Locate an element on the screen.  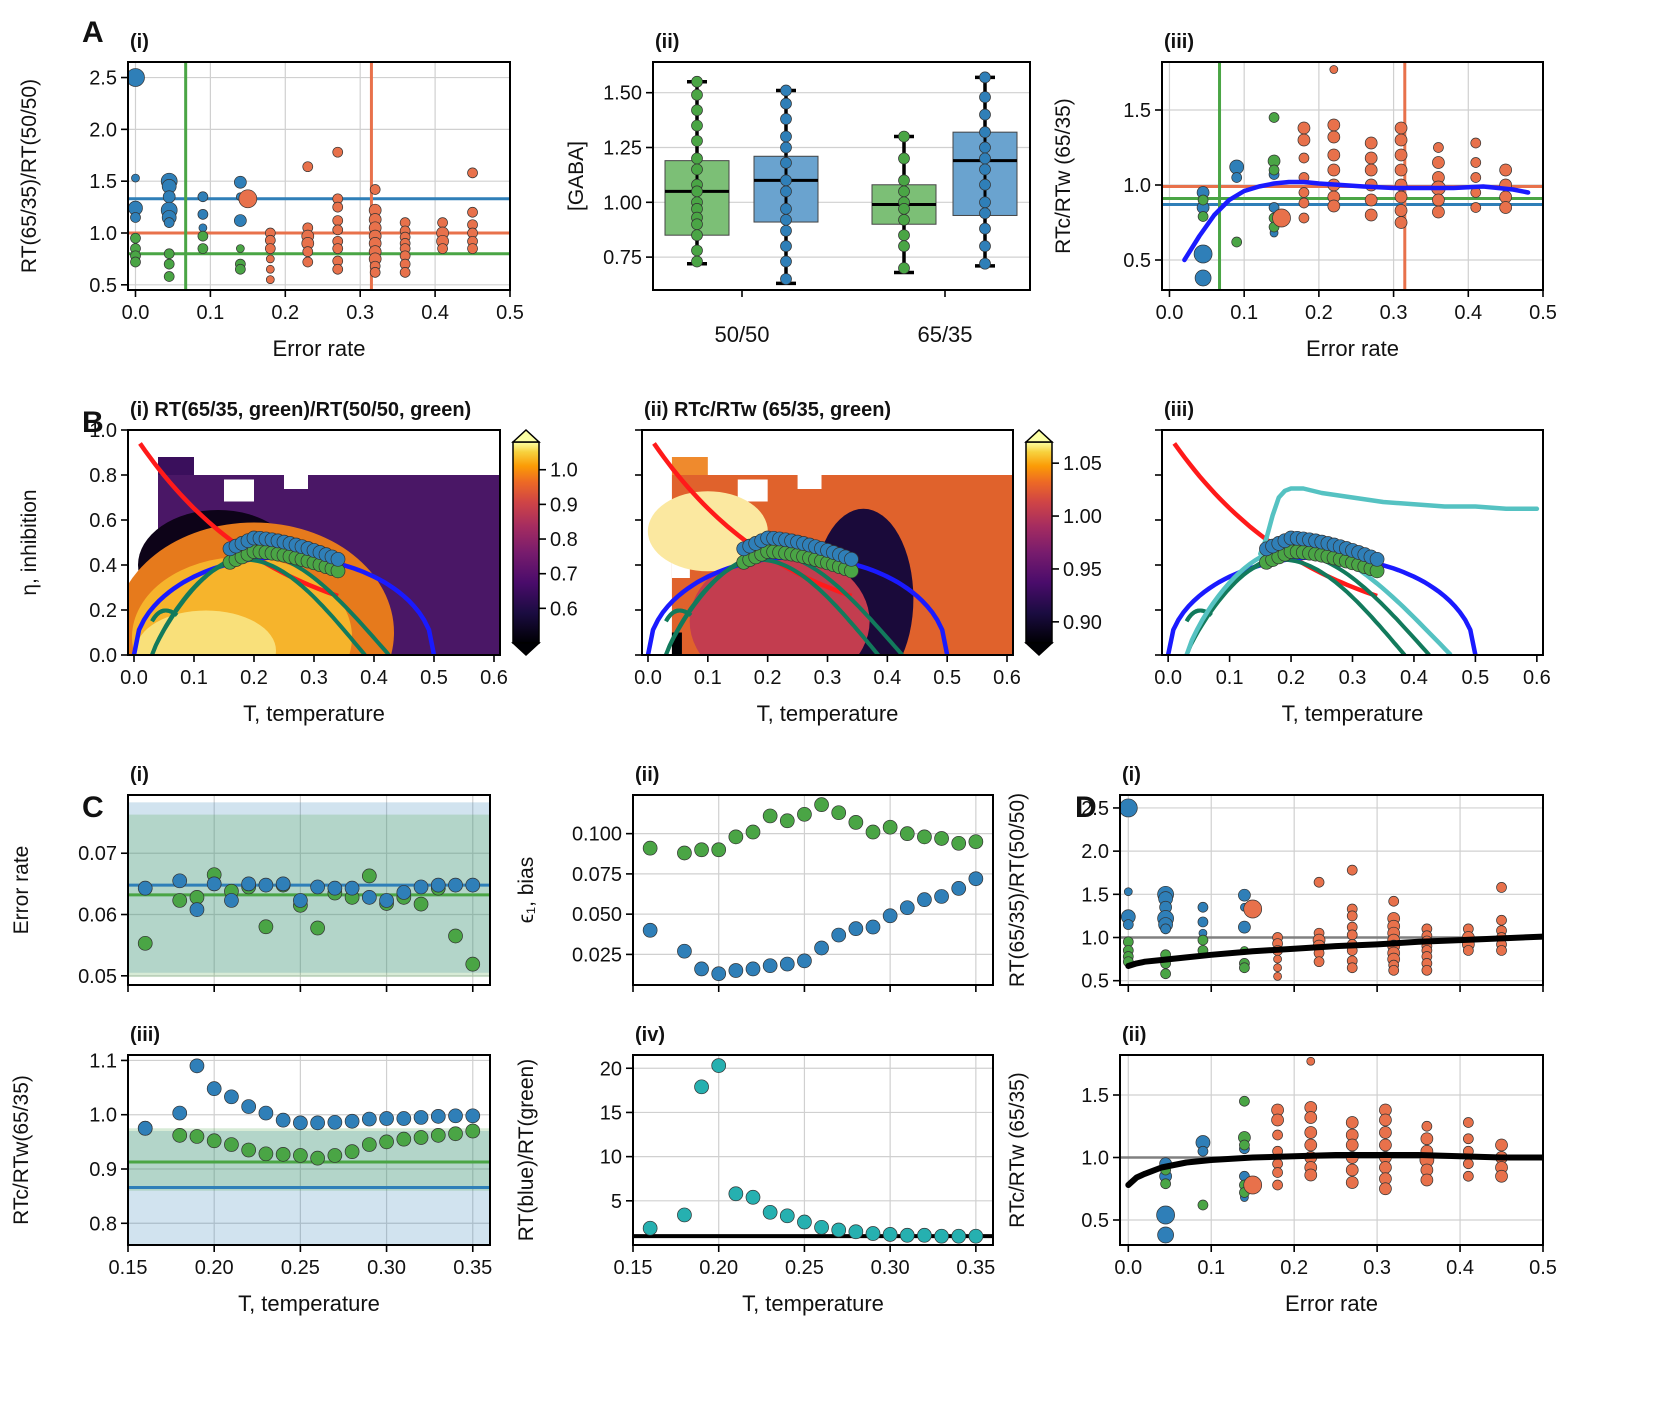
y-tick-label: 0.100 is located at coordinates (597, 835).